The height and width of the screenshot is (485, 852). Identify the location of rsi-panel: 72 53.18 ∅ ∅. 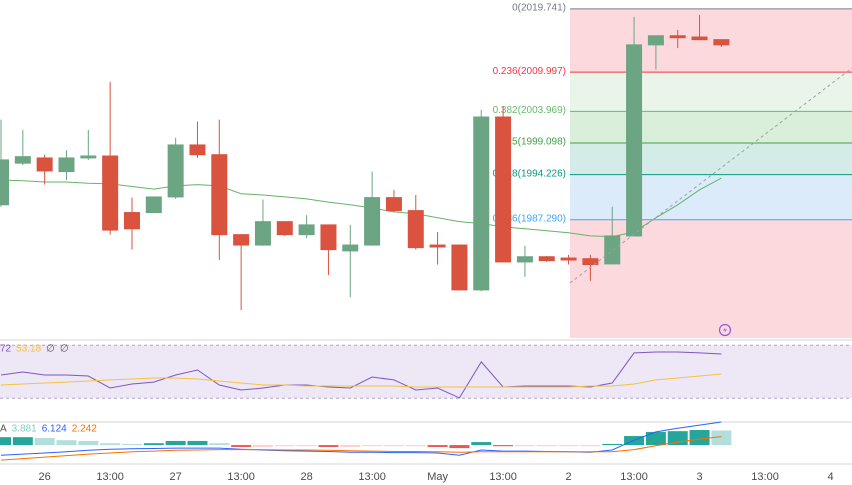
(426, 371).